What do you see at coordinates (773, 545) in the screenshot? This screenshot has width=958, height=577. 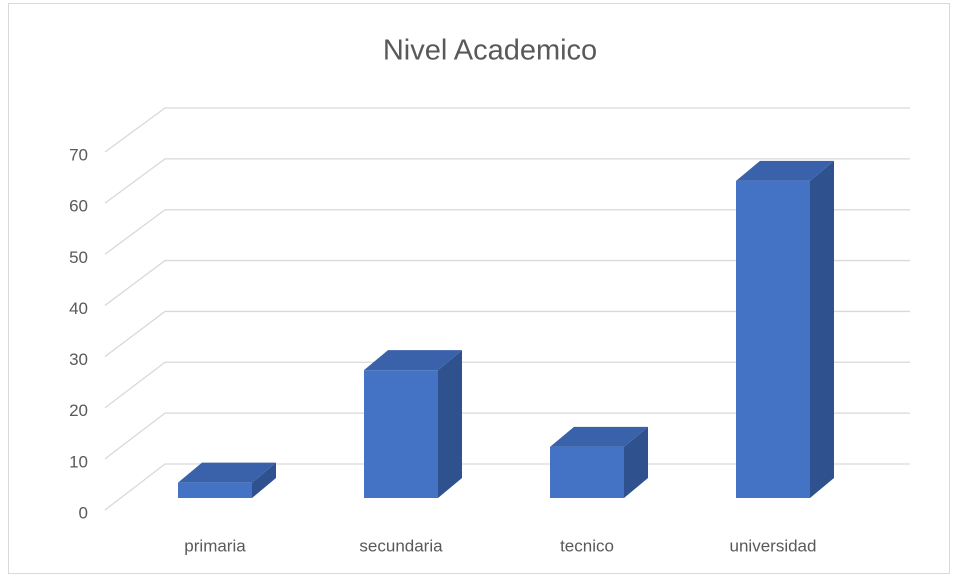 I see `x-tick-label: universidad` at bounding box center [773, 545].